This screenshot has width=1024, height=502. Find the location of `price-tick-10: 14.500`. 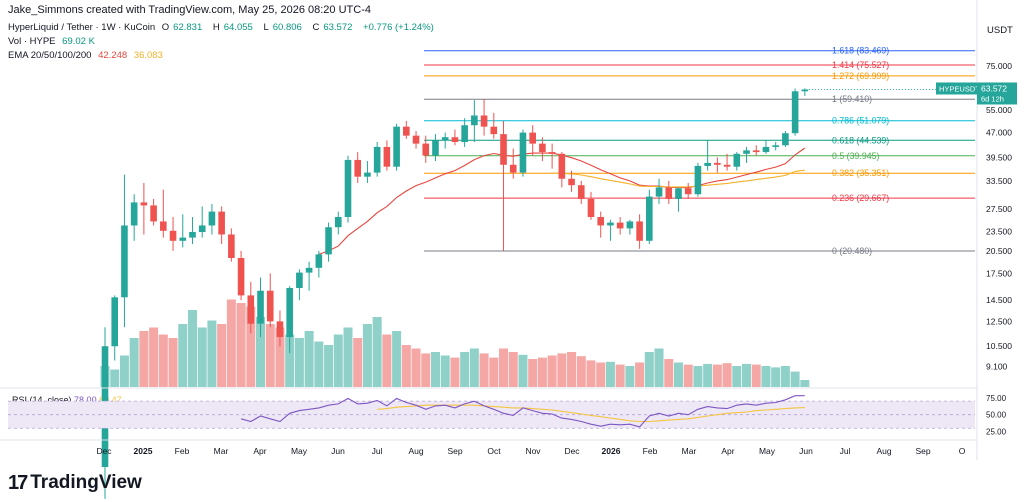

price-tick-10: 14.500 is located at coordinates (999, 300).